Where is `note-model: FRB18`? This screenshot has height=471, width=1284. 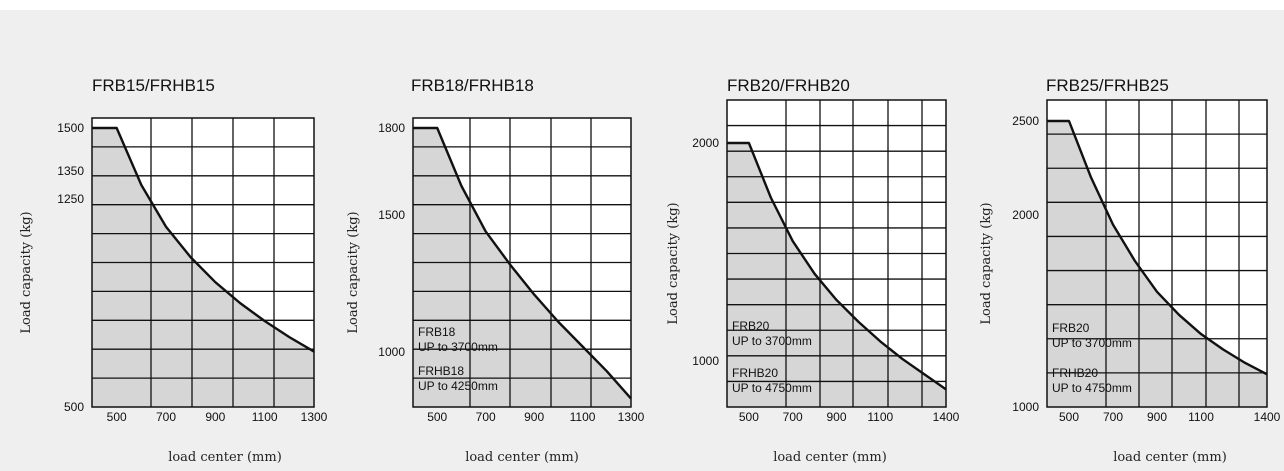
note-model: FRB18 is located at coordinates (437, 332).